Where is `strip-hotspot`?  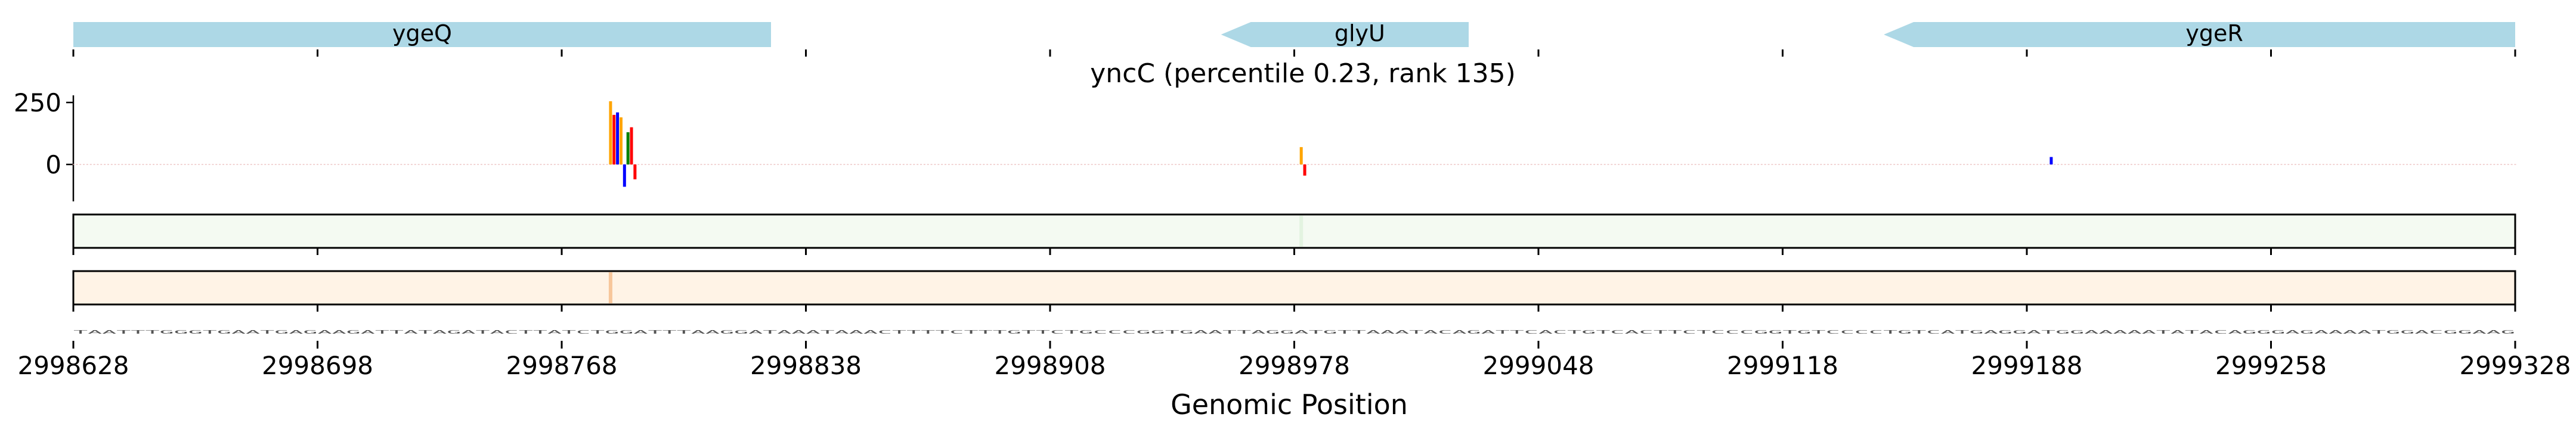
strip-hotspot is located at coordinates (1302, 231).